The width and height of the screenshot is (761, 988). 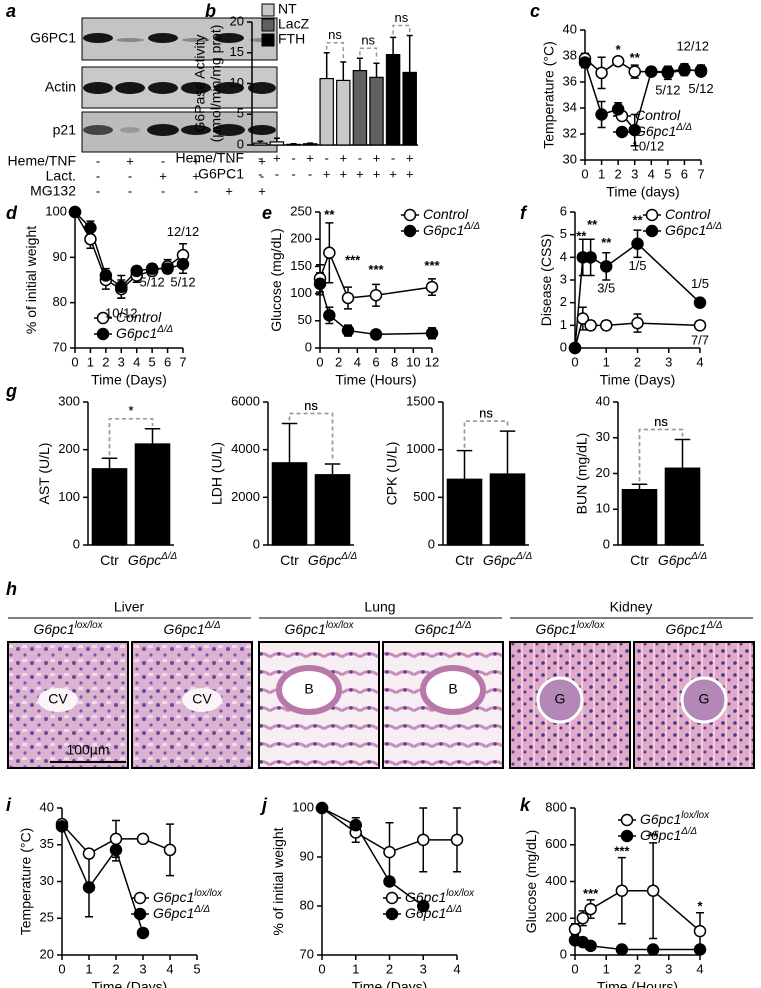 I want to click on y-tick-label: 0, so click(x=563, y=953).